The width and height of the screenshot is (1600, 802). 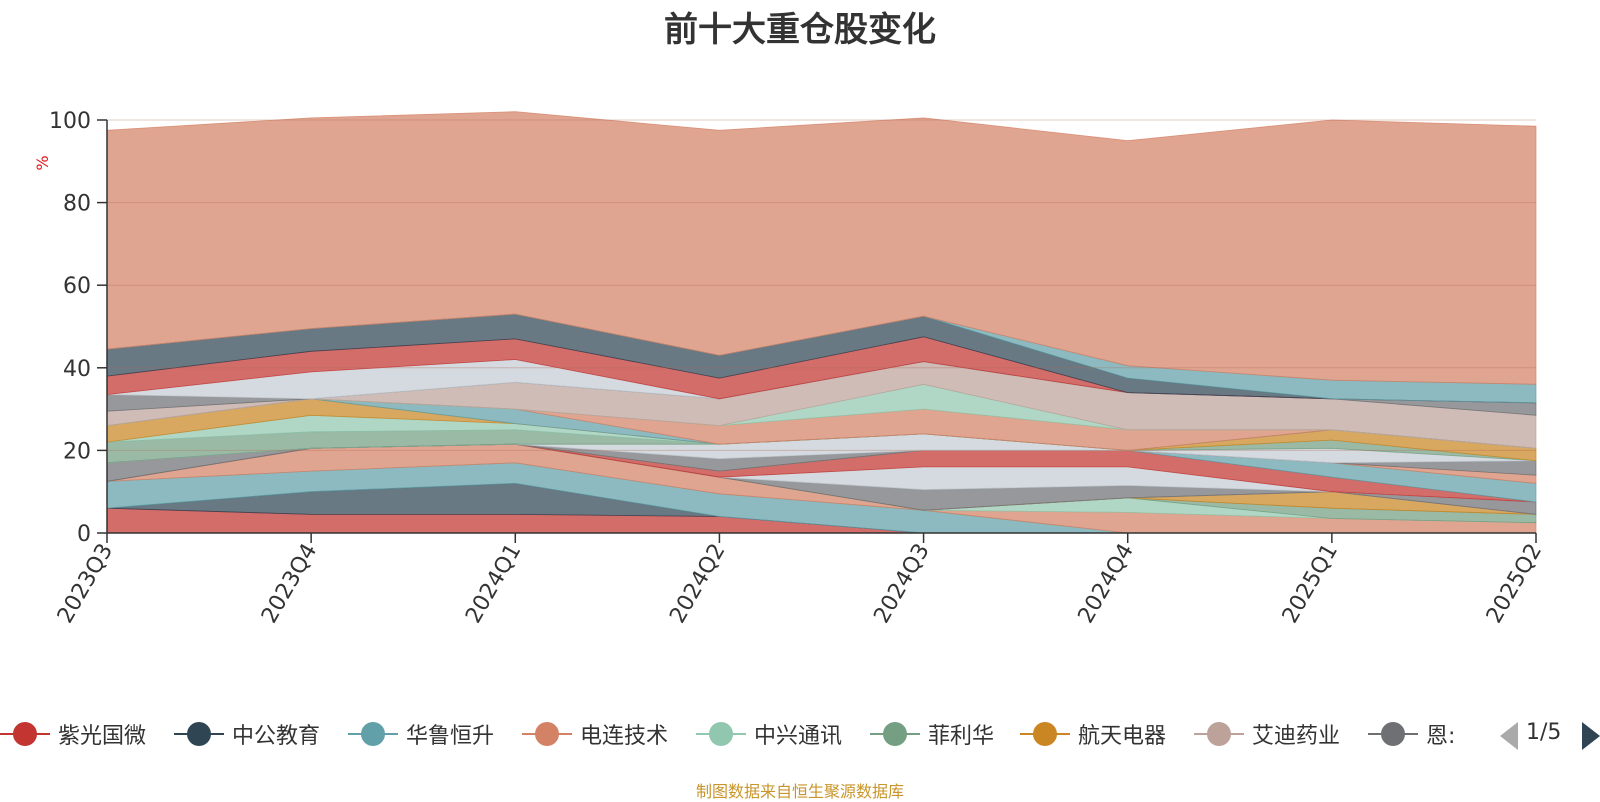 I want to click on y-tick-label: 0, so click(x=84, y=534).